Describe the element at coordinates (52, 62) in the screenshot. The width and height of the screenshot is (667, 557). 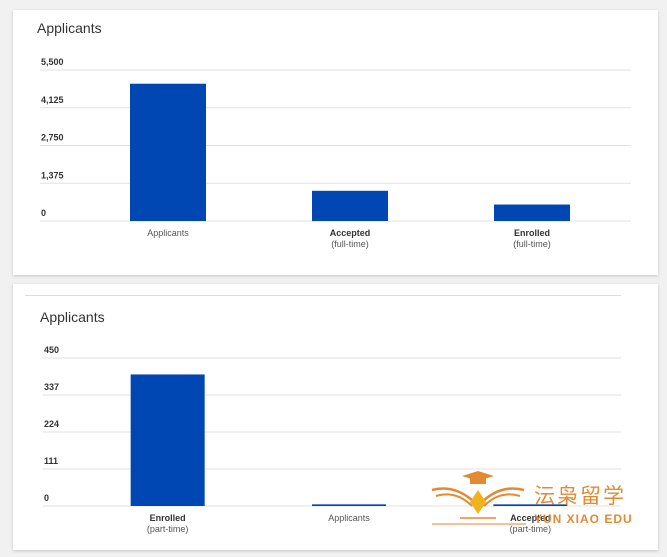
I see `y-tick-label: 5,500` at that location.